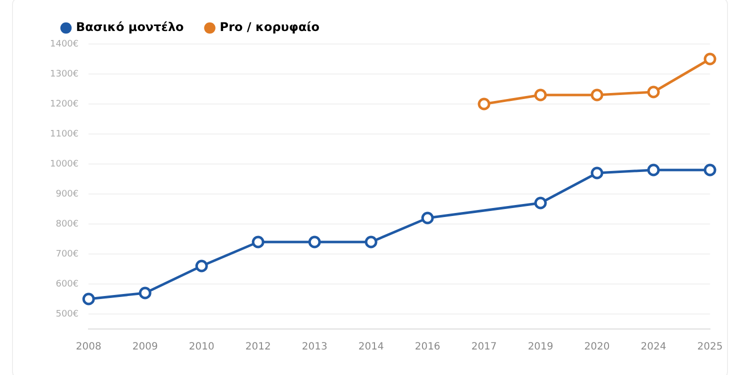 Image resolution: width=750 pixels, height=375 pixels. Describe the element at coordinates (64, 104) in the screenshot. I see `y-tick-label: 1200€` at that location.